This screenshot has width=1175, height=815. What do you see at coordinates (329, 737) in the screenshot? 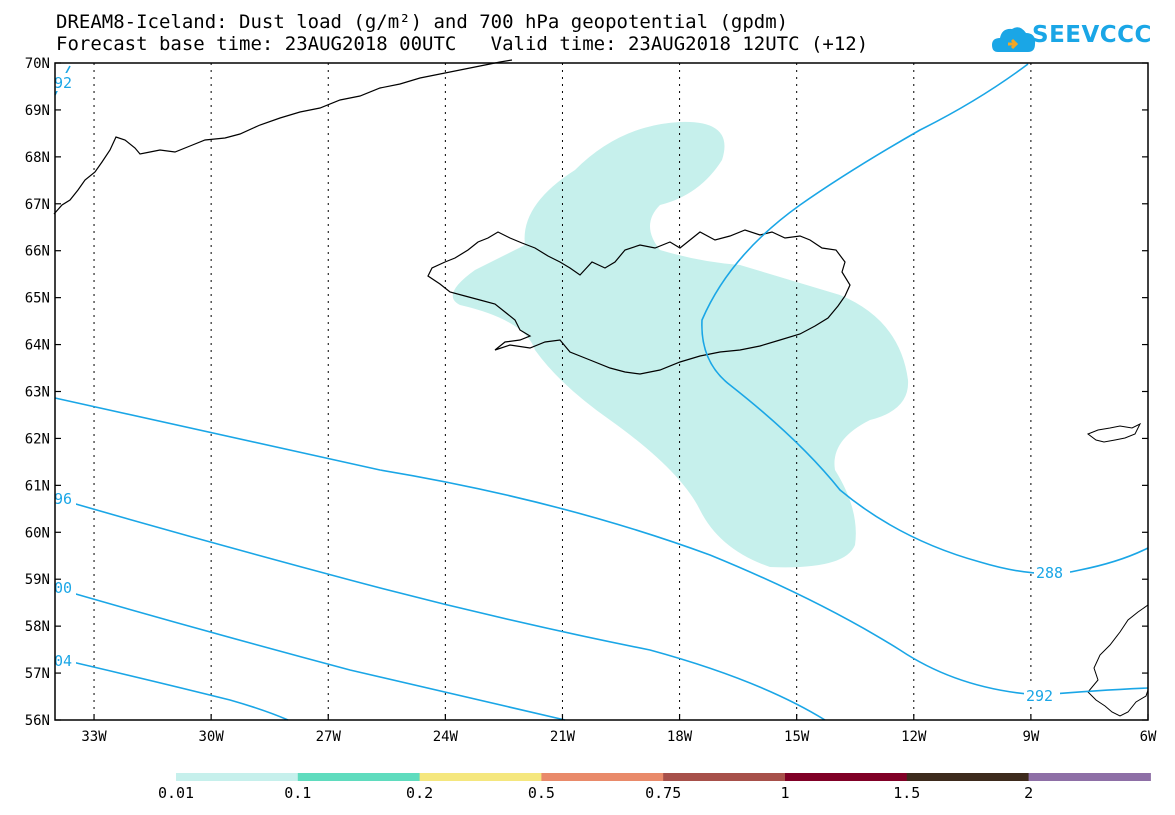
I see `lon-tick-label: 27W` at bounding box center [329, 737].